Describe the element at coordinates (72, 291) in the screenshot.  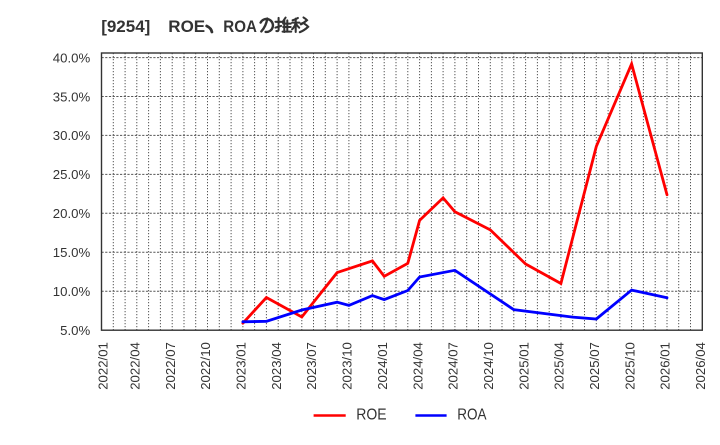
I see `svg-text: 10.0%` at that location.